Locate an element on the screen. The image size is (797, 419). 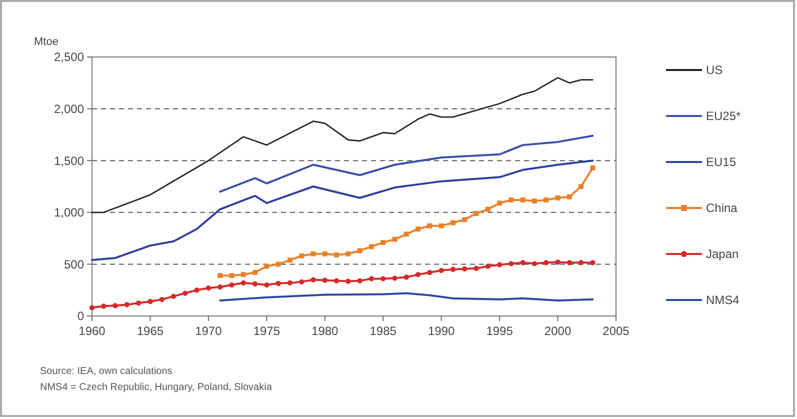
x-tick-label: 2000 is located at coordinates (558, 331).